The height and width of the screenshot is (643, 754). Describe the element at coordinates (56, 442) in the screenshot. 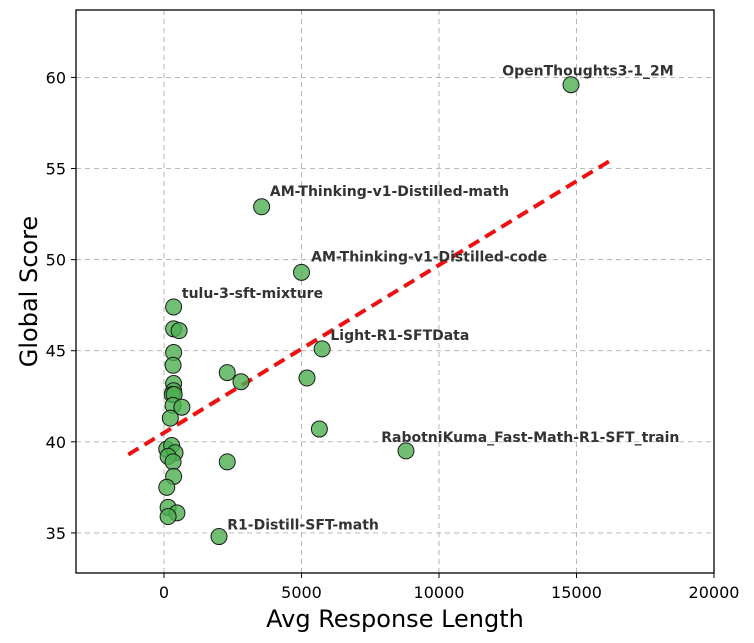

I see `y-tick-label: 40` at that location.